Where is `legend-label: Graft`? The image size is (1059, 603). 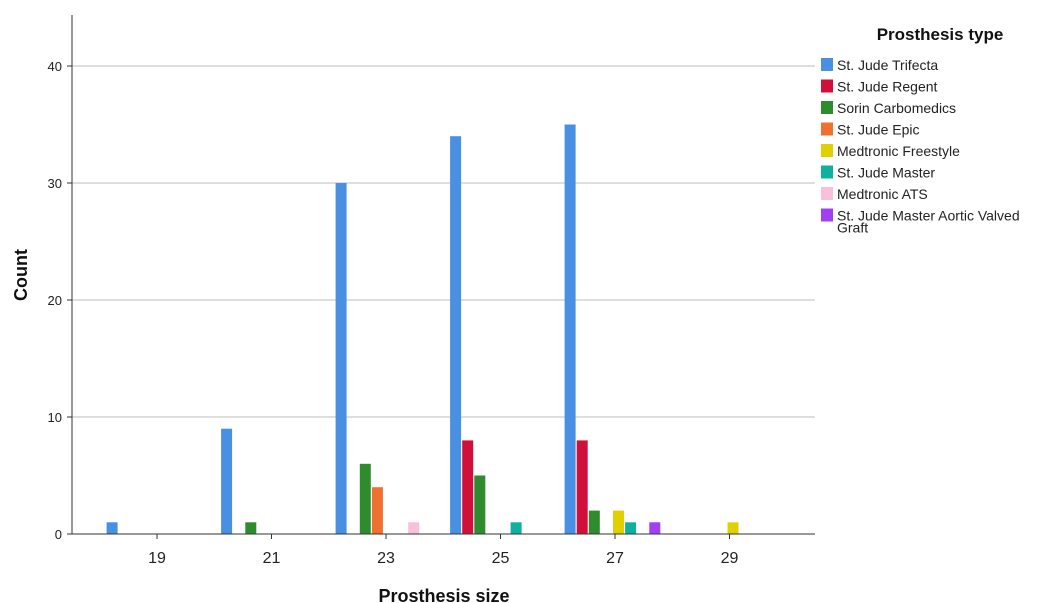 legend-label: Graft is located at coordinates (852, 228).